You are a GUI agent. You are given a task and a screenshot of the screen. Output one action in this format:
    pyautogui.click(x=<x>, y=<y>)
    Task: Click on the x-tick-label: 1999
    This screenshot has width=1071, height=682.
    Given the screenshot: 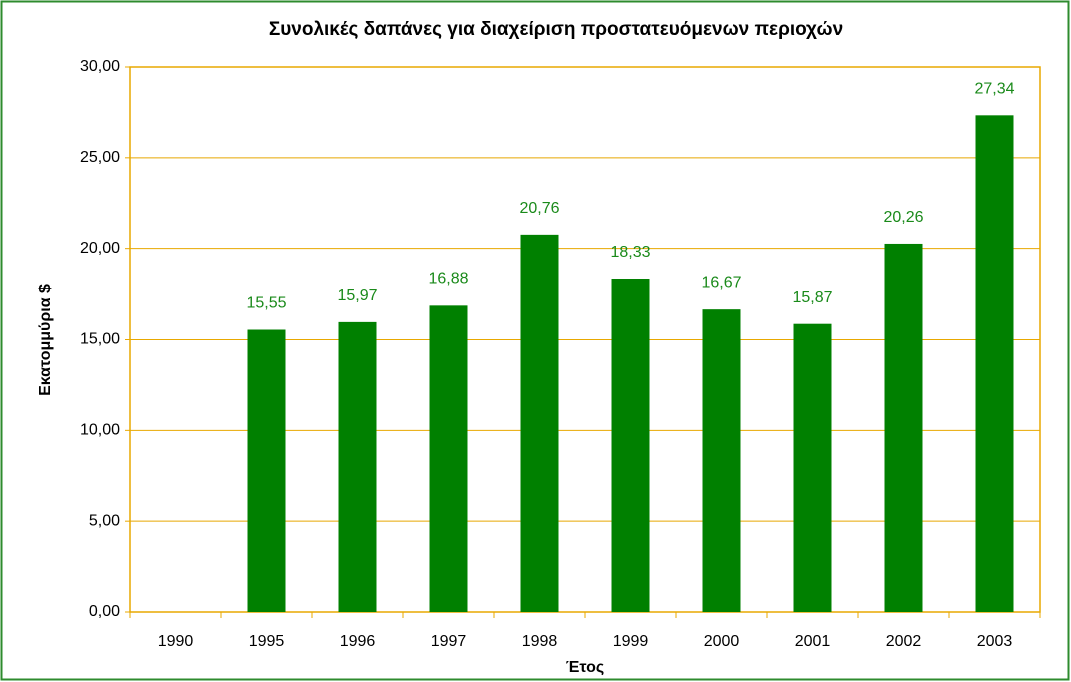 What is the action you would take?
    pyautogui.click(x=631, y=641)
    